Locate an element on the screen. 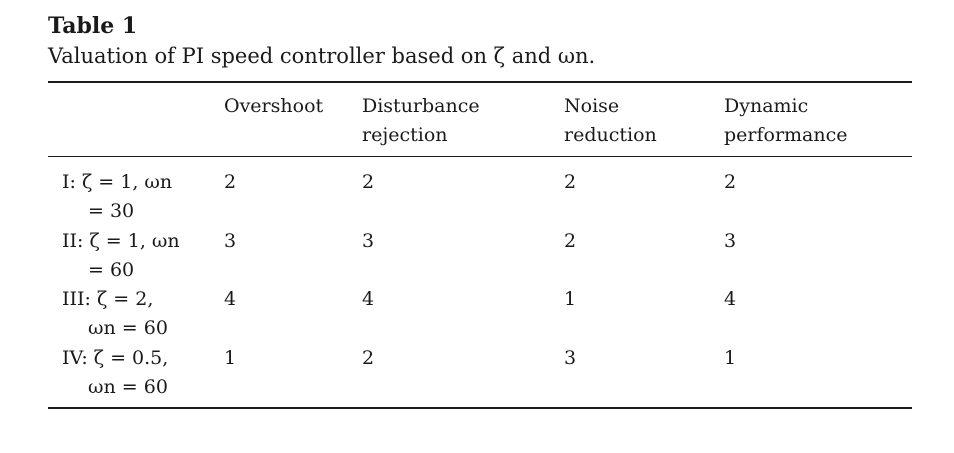 The image size is (954, 453). row-label-I-line2: = 30 is located at coordinates (111, 211).